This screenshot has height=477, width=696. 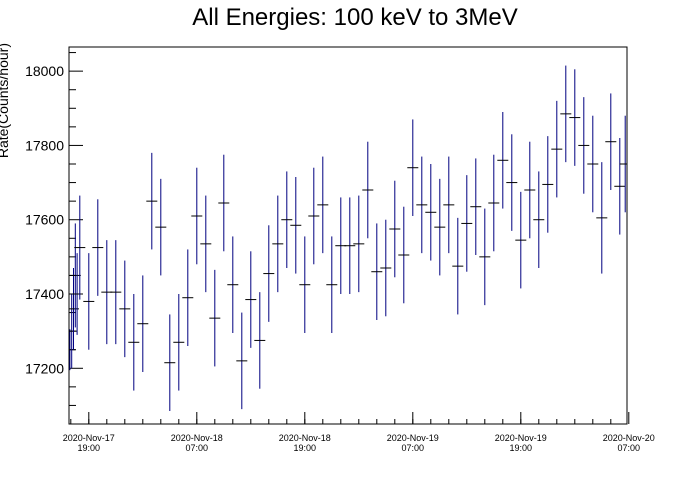 I want to click on x-tick-date-label: 2020-Nov-20, so click(x=629, y=438).